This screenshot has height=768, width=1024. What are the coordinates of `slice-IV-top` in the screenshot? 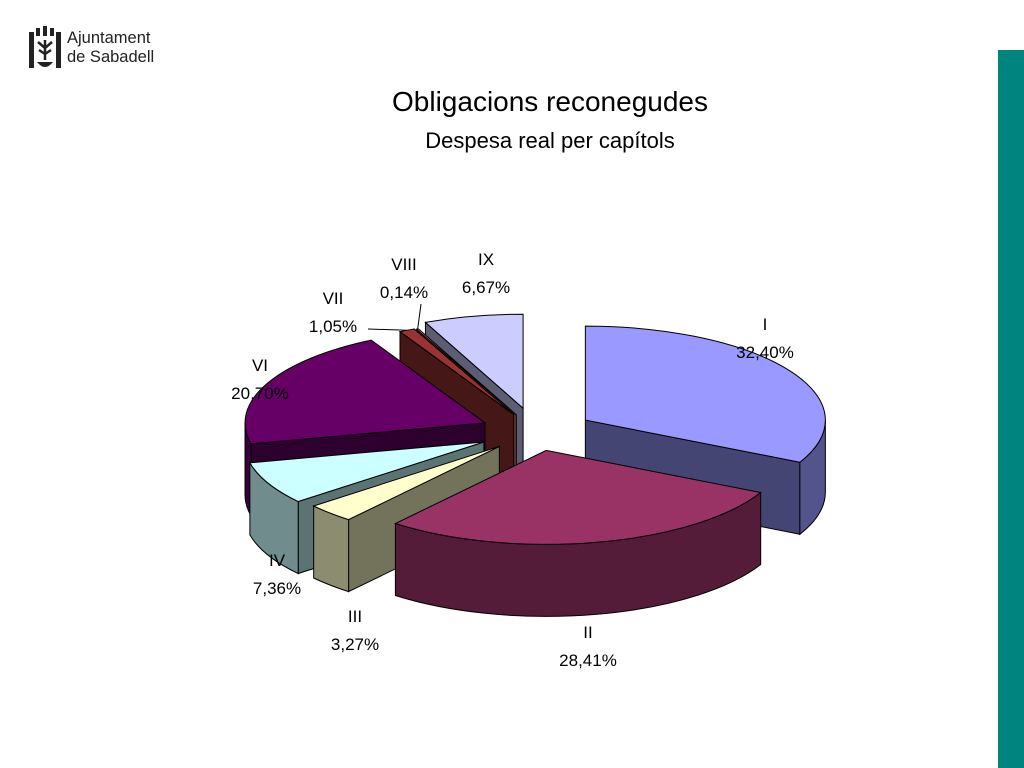 It's located at (367, 472).